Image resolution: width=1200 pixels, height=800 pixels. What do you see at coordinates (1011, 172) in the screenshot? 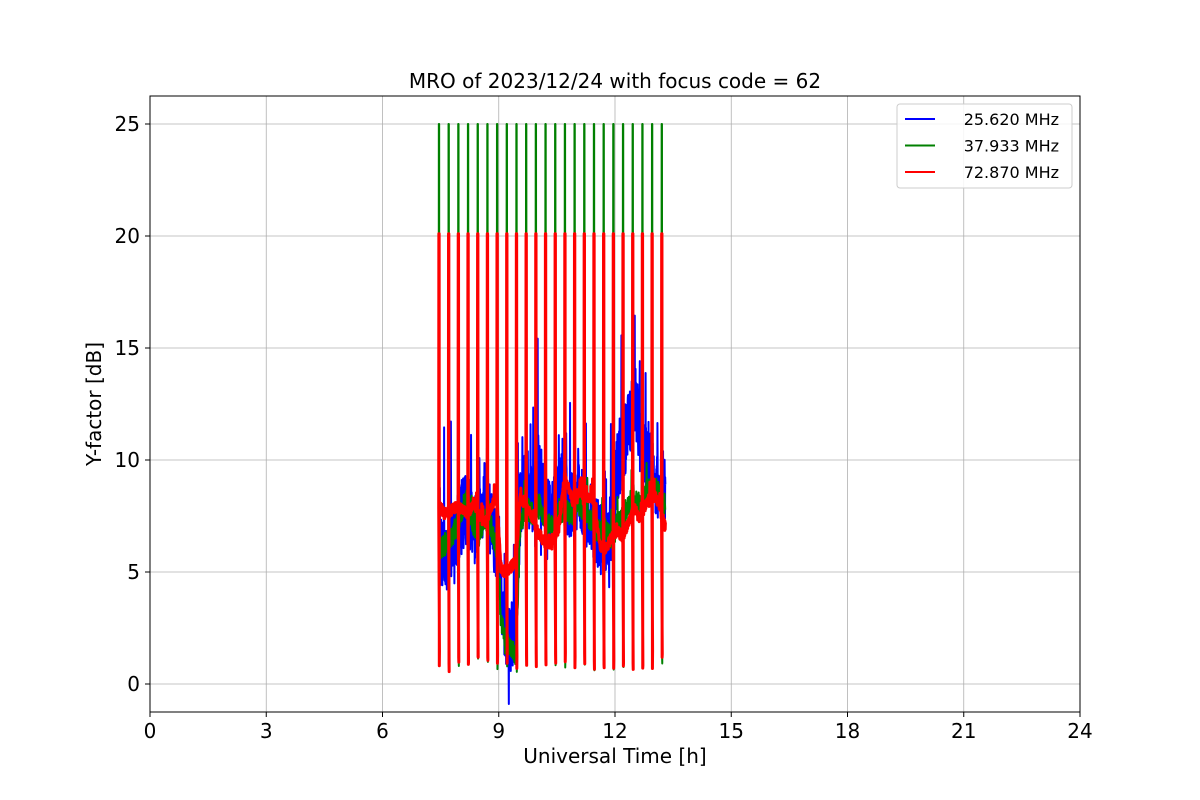
I see `legend-label: 72.870 MHz` at bounding box center [1011, 172].